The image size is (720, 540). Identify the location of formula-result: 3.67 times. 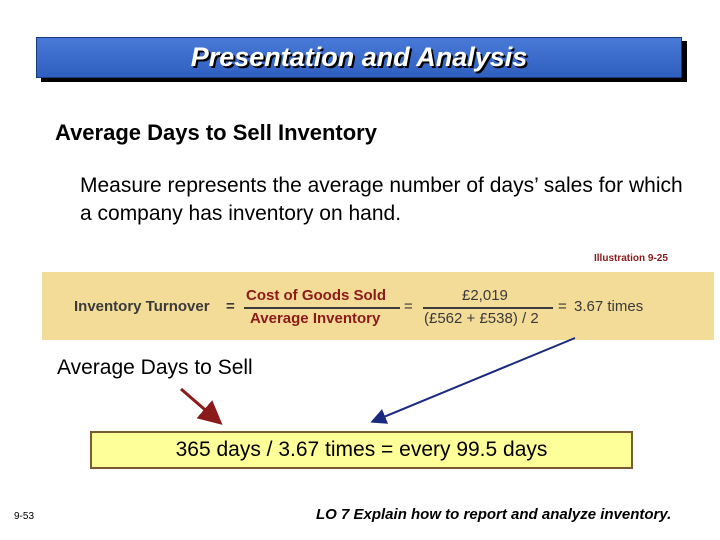
(609, 306).